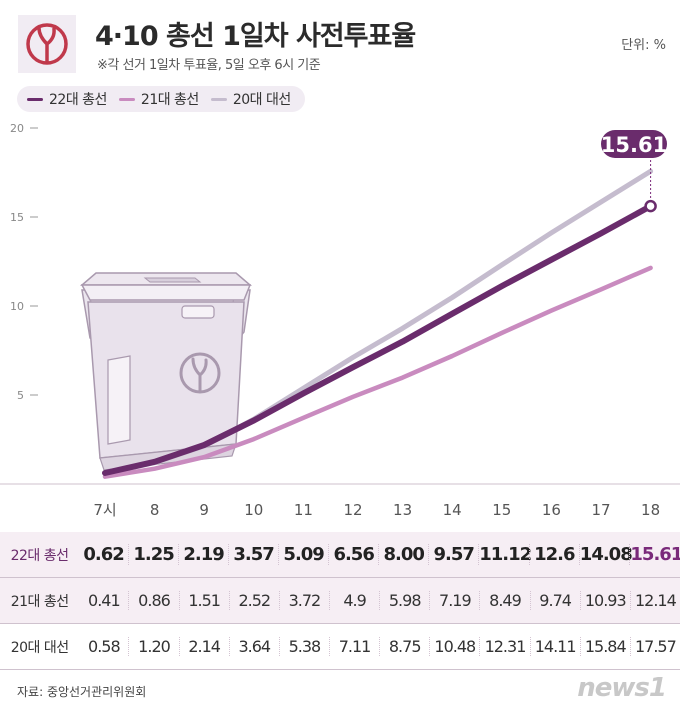  What do you see at coordinates (654, 554) in the screenshot?
I see `table-cell: 15.61` at bounding box center [654, 554].